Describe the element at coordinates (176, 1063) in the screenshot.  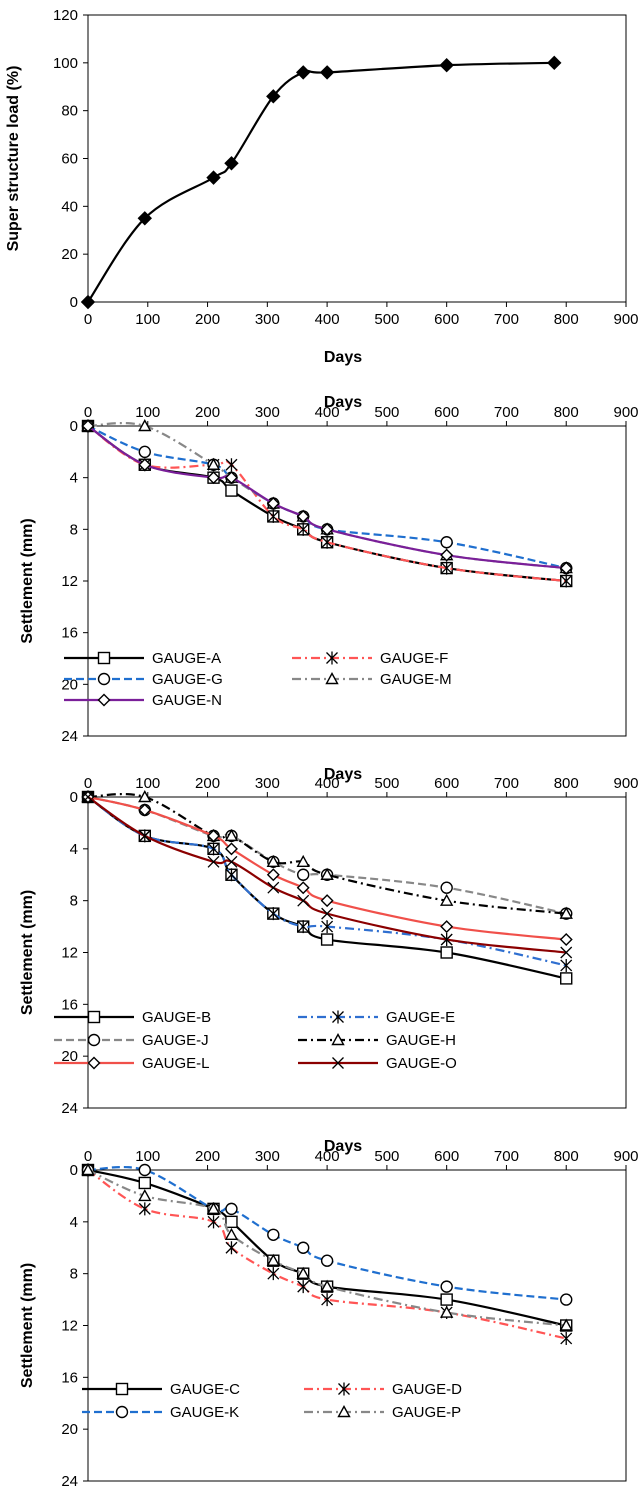
I see `legend-label: GAUGE-L` at that location.